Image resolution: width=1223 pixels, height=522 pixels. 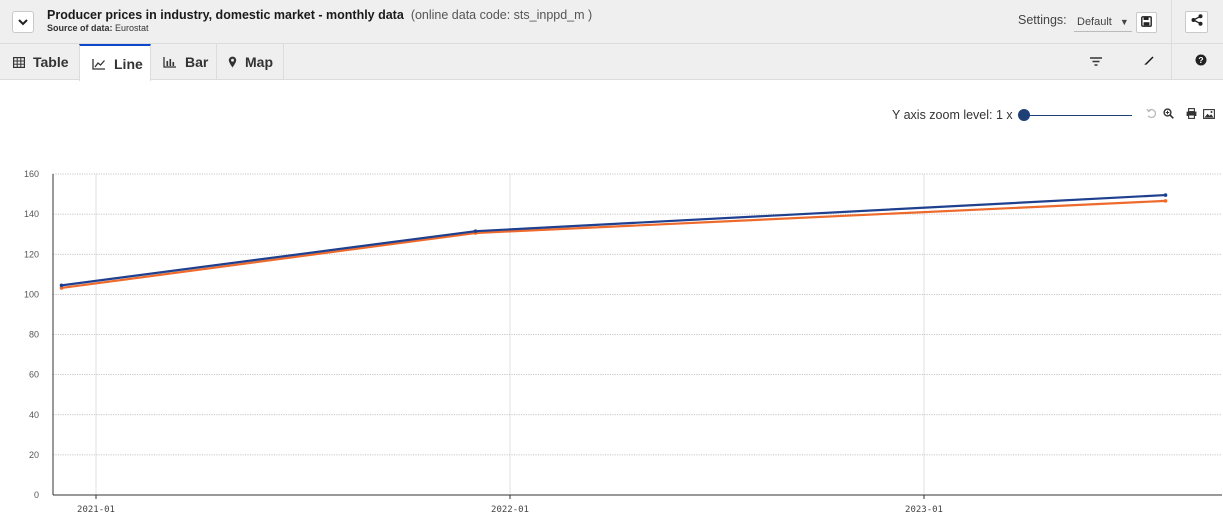 I want to click on zoom-slider-handle, so click(x=1024, y=115).